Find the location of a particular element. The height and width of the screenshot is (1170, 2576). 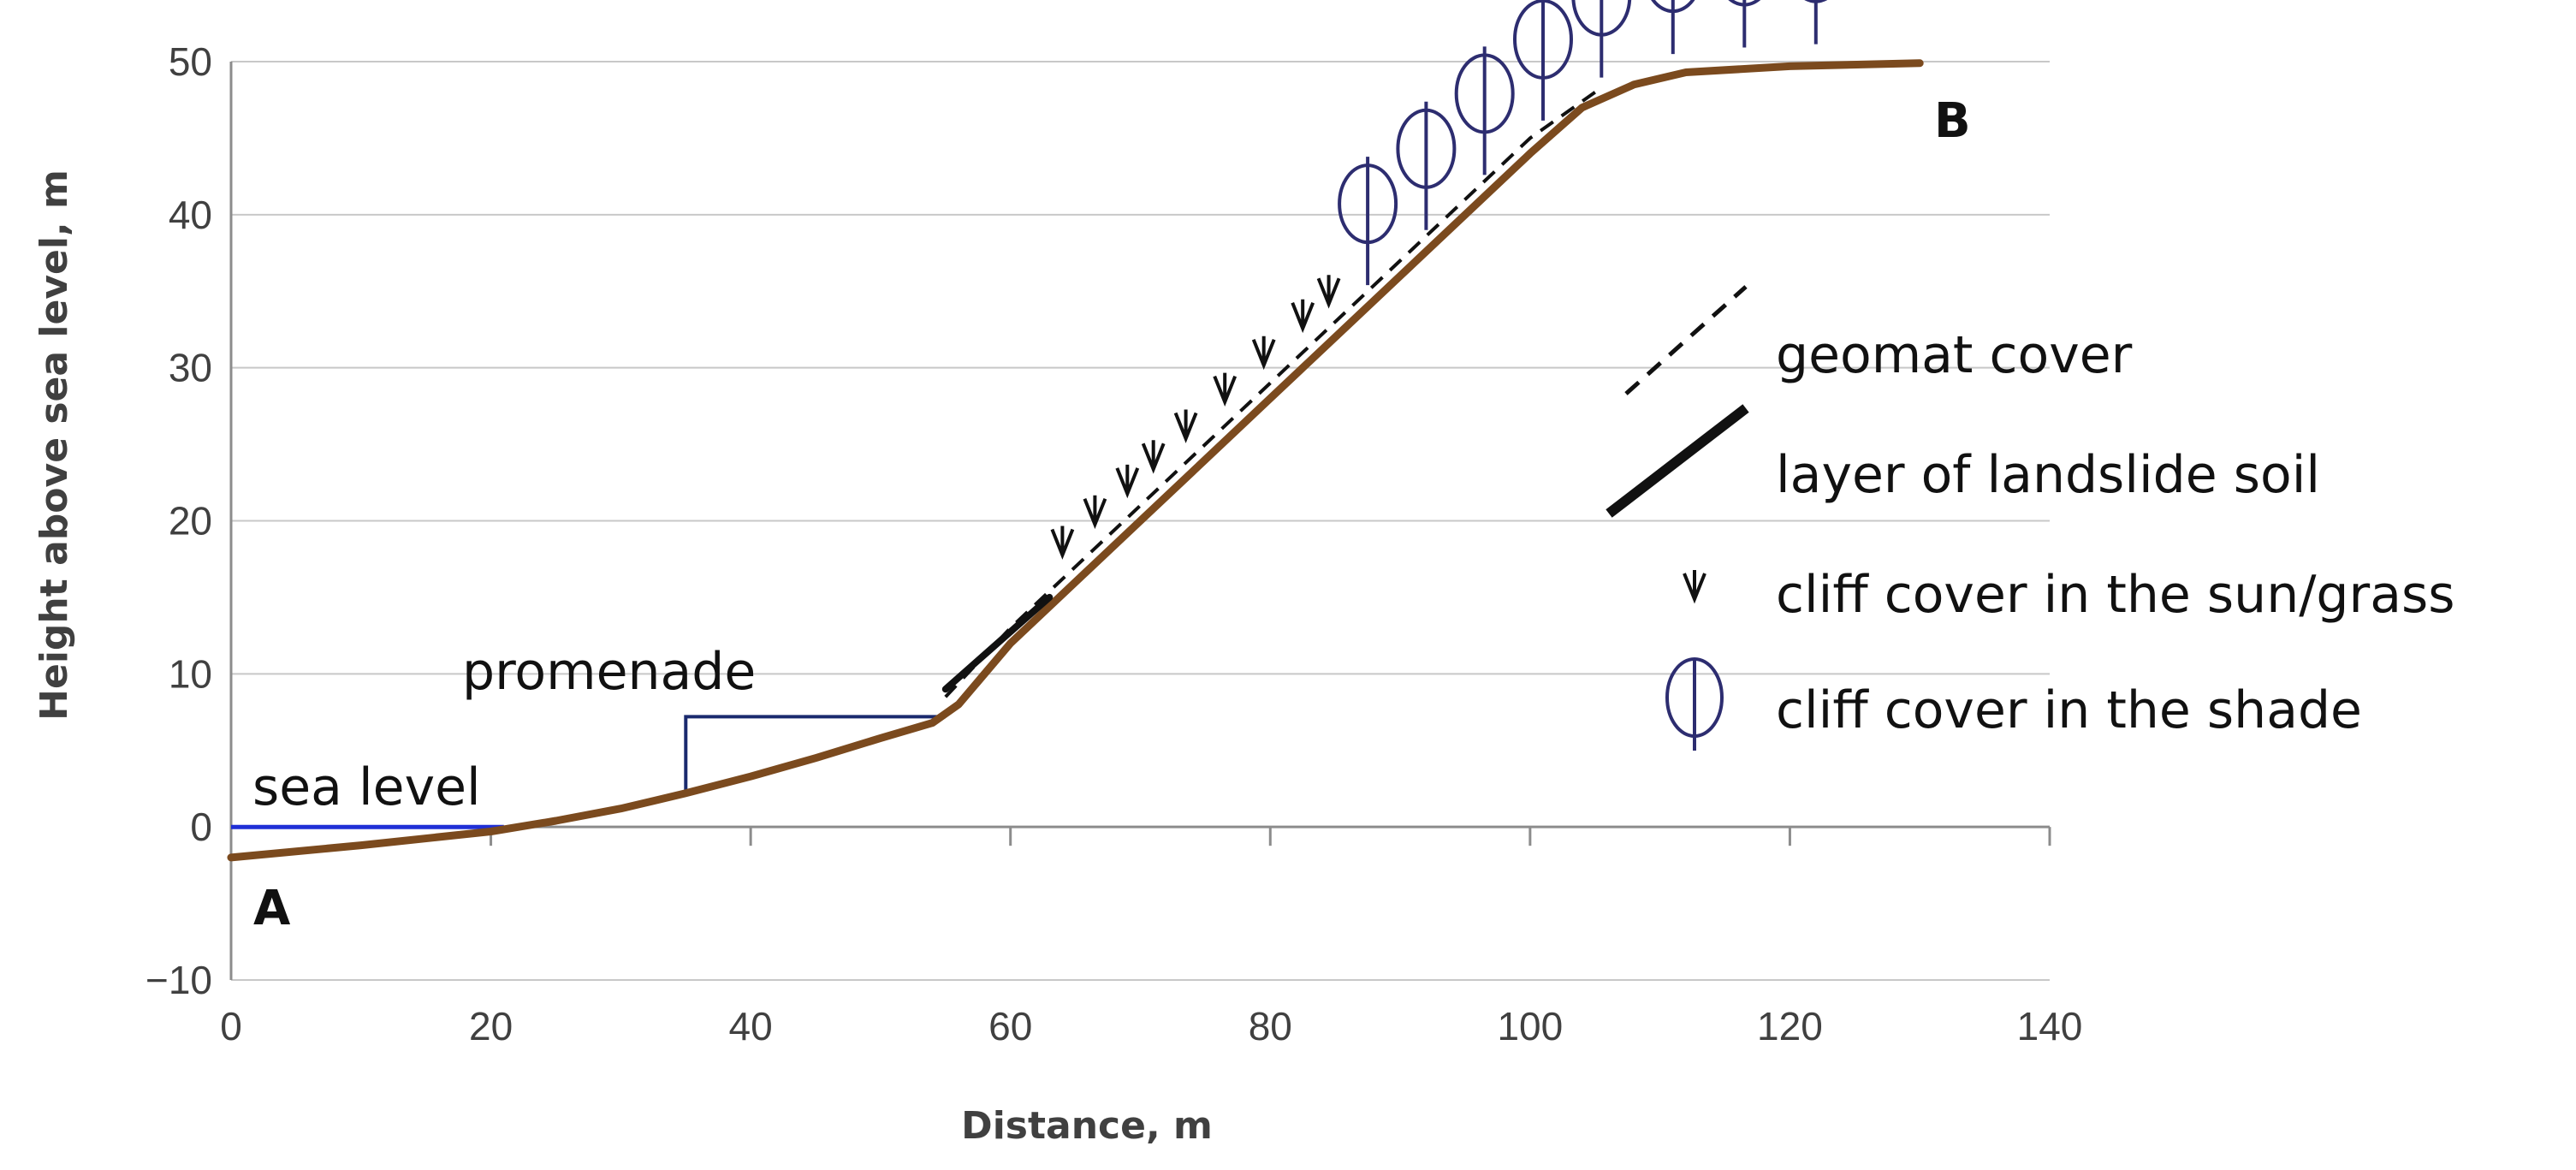

legend-label-grass: cliff cover in the sun/grass is located at coordinates (2115, 595).